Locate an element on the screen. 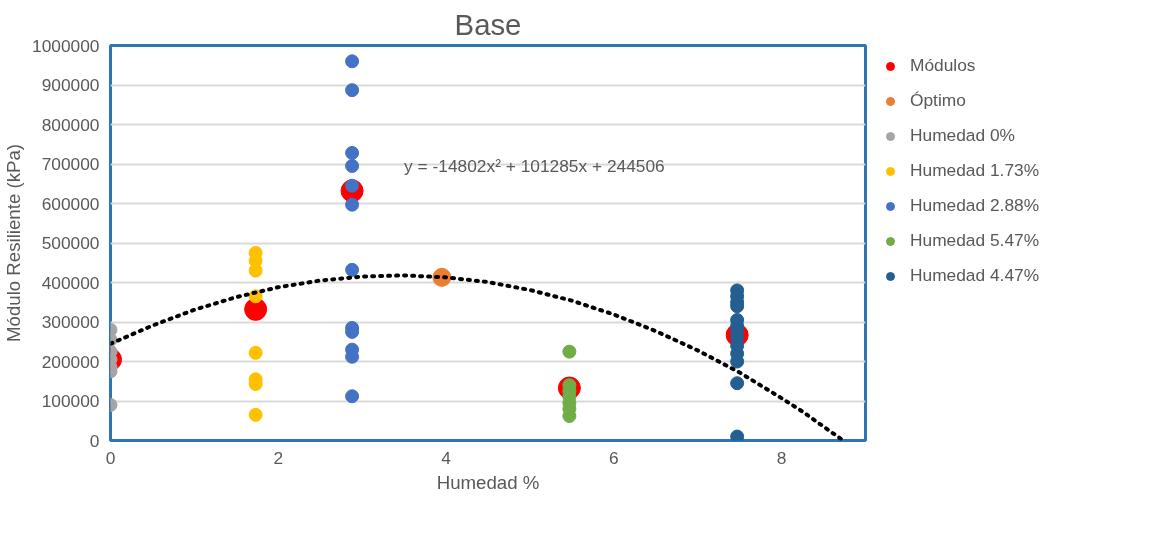  y-tick-label: 1000000 is located at coordinates (66, 45).